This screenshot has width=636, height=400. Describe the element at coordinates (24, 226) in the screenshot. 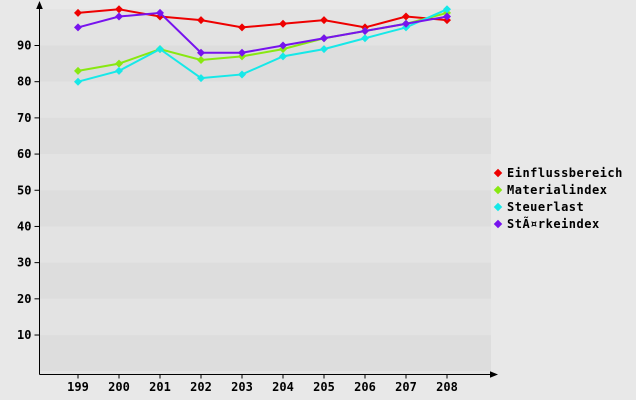

I see `y-tick-label: 40` at that location.